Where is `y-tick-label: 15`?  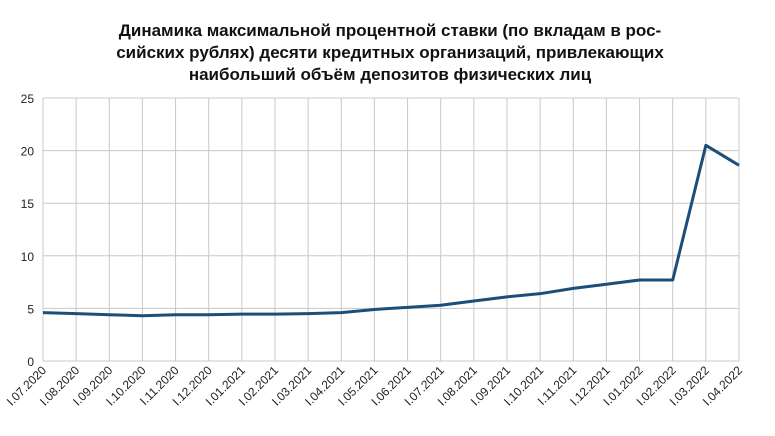
y-tick-label: 15 is located at coordinates (28, 204).